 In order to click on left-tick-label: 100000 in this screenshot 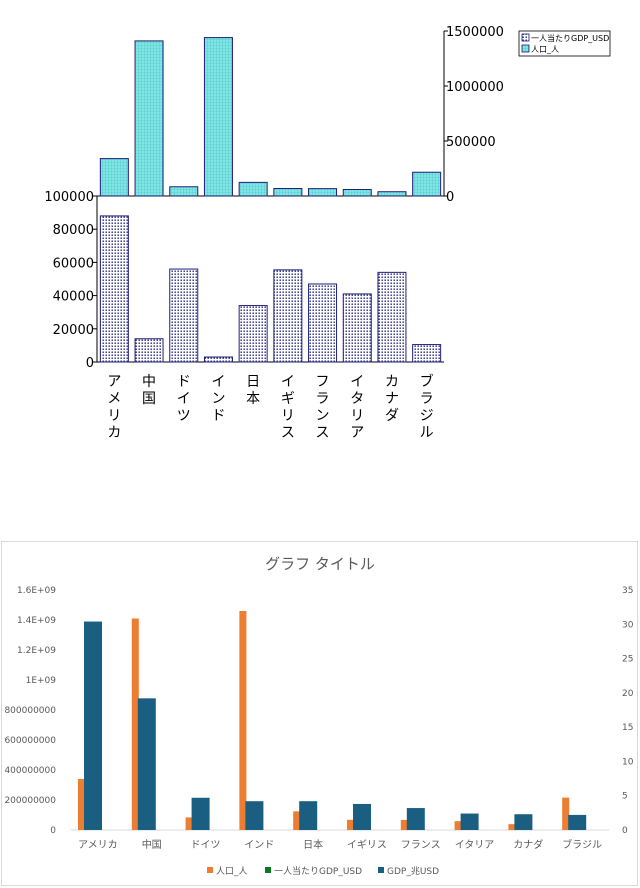, I will do `click(69, 197)`.